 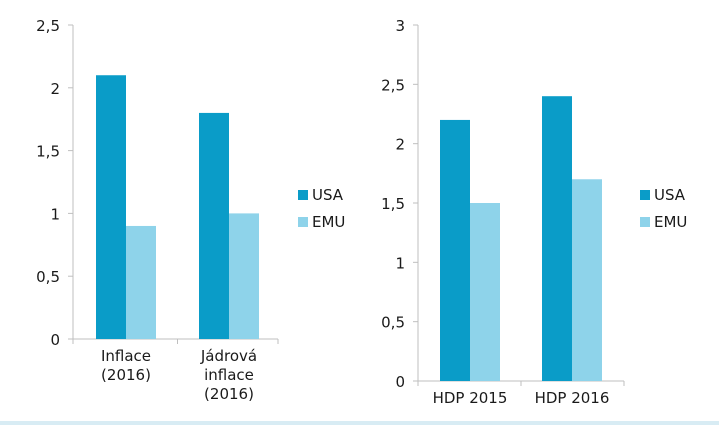 I want to click on category-label: HDP 2016, so click(x=572, y=398).